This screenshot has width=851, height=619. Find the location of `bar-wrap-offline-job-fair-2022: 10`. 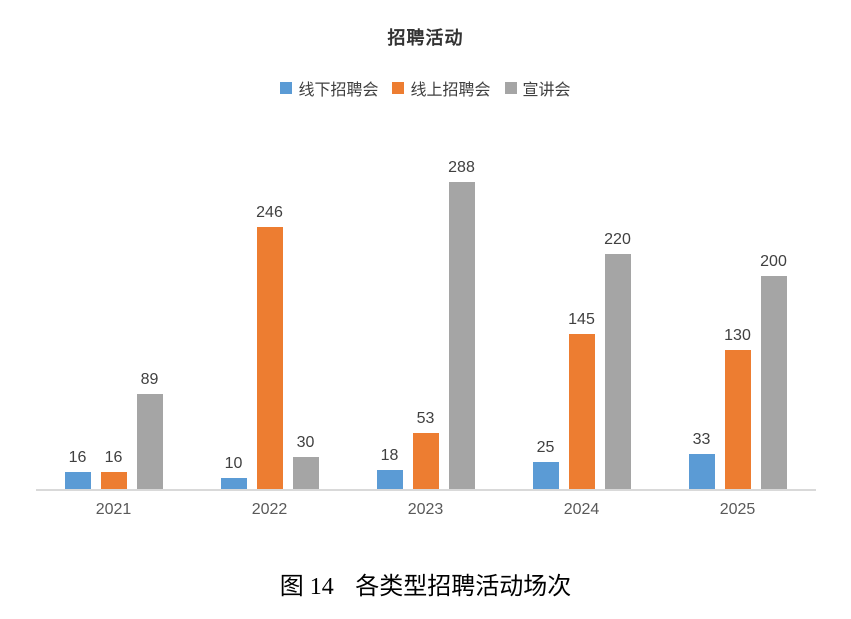

bar-wrap-offline-job-fair-2022: 10 is located at coordinates (233, 318).